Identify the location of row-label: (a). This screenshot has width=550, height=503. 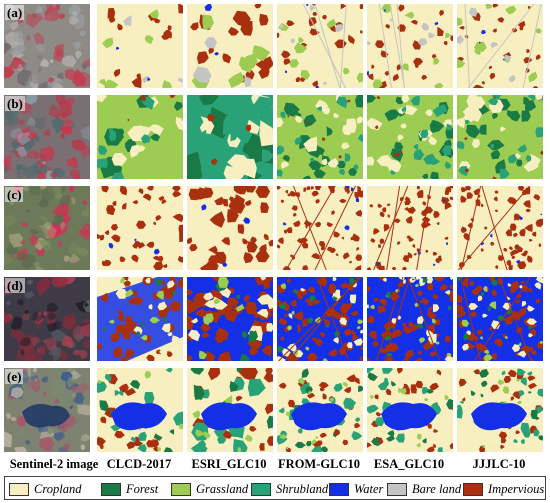
(15, 12).